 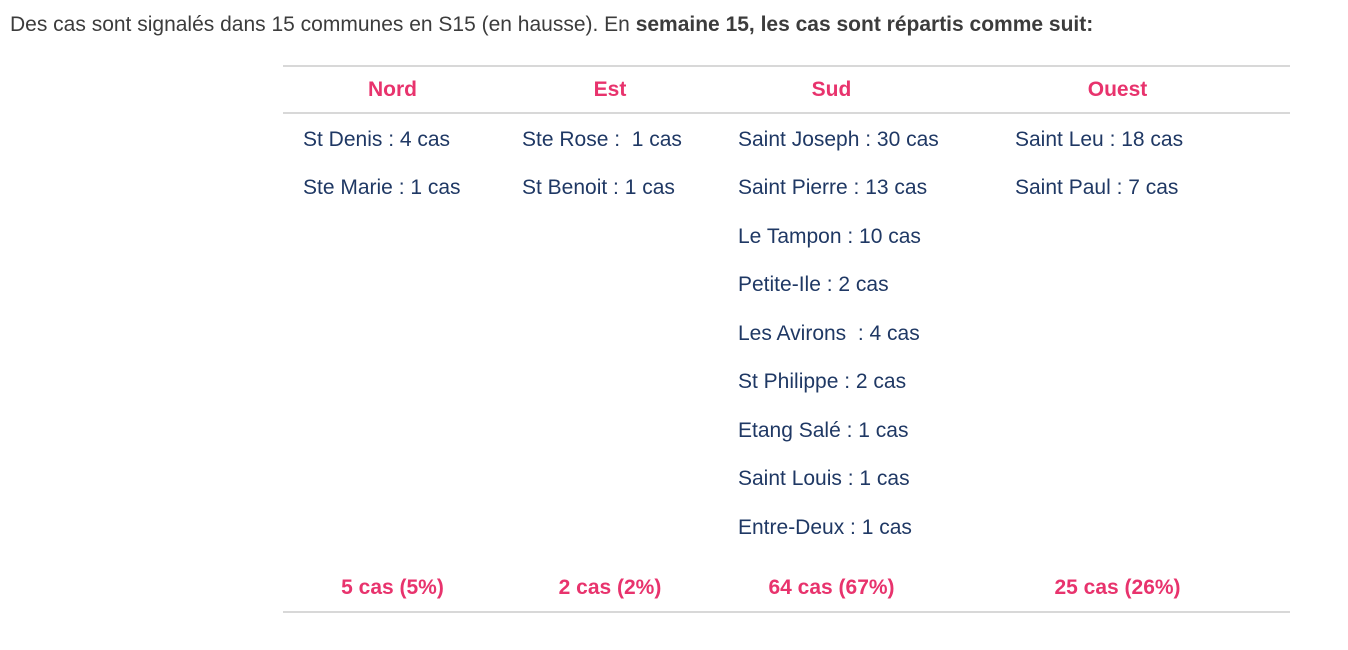 I want to click on case-cell: Ste Rose : 1 cas, so click(x=602, y=139).